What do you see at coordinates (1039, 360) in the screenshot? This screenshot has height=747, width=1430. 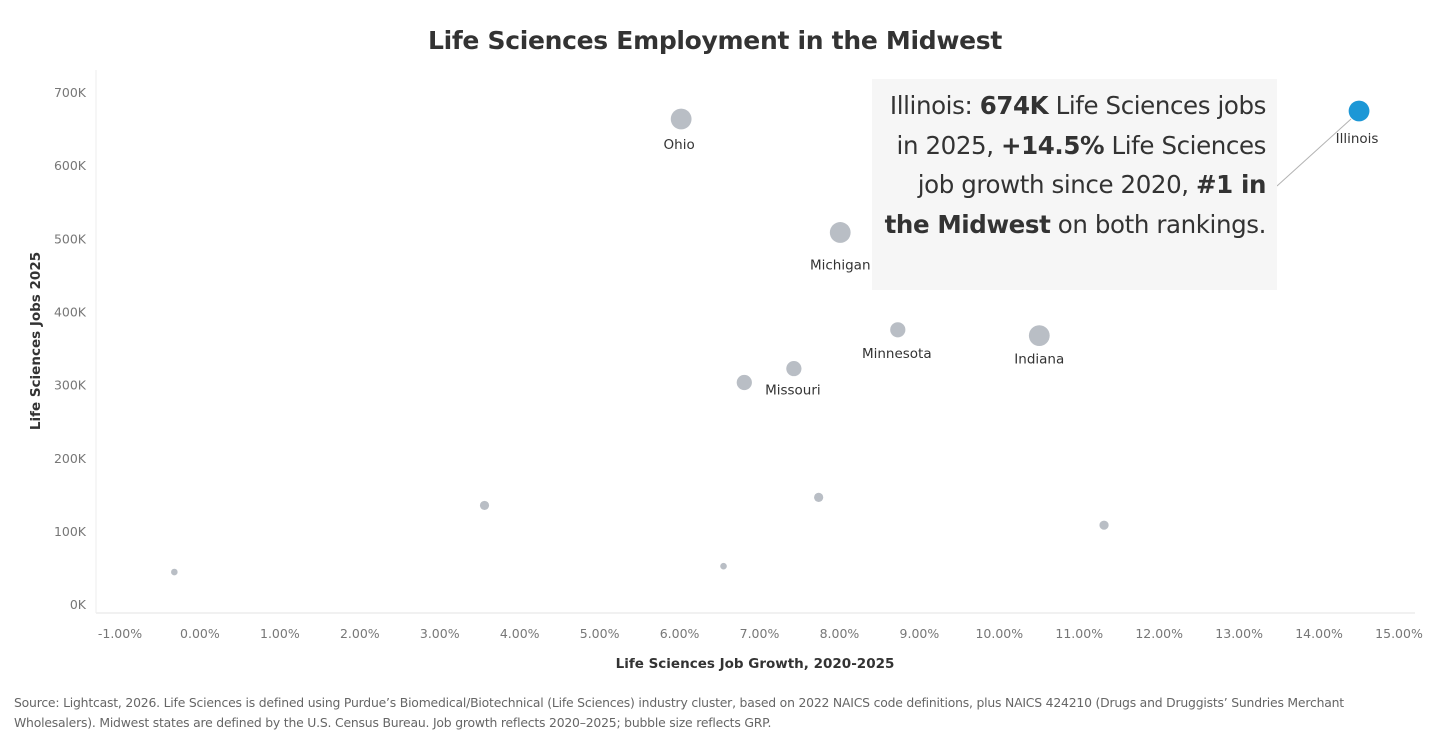 I see `point-label-indiana: Indiana` at bounding box center [1039, 360].